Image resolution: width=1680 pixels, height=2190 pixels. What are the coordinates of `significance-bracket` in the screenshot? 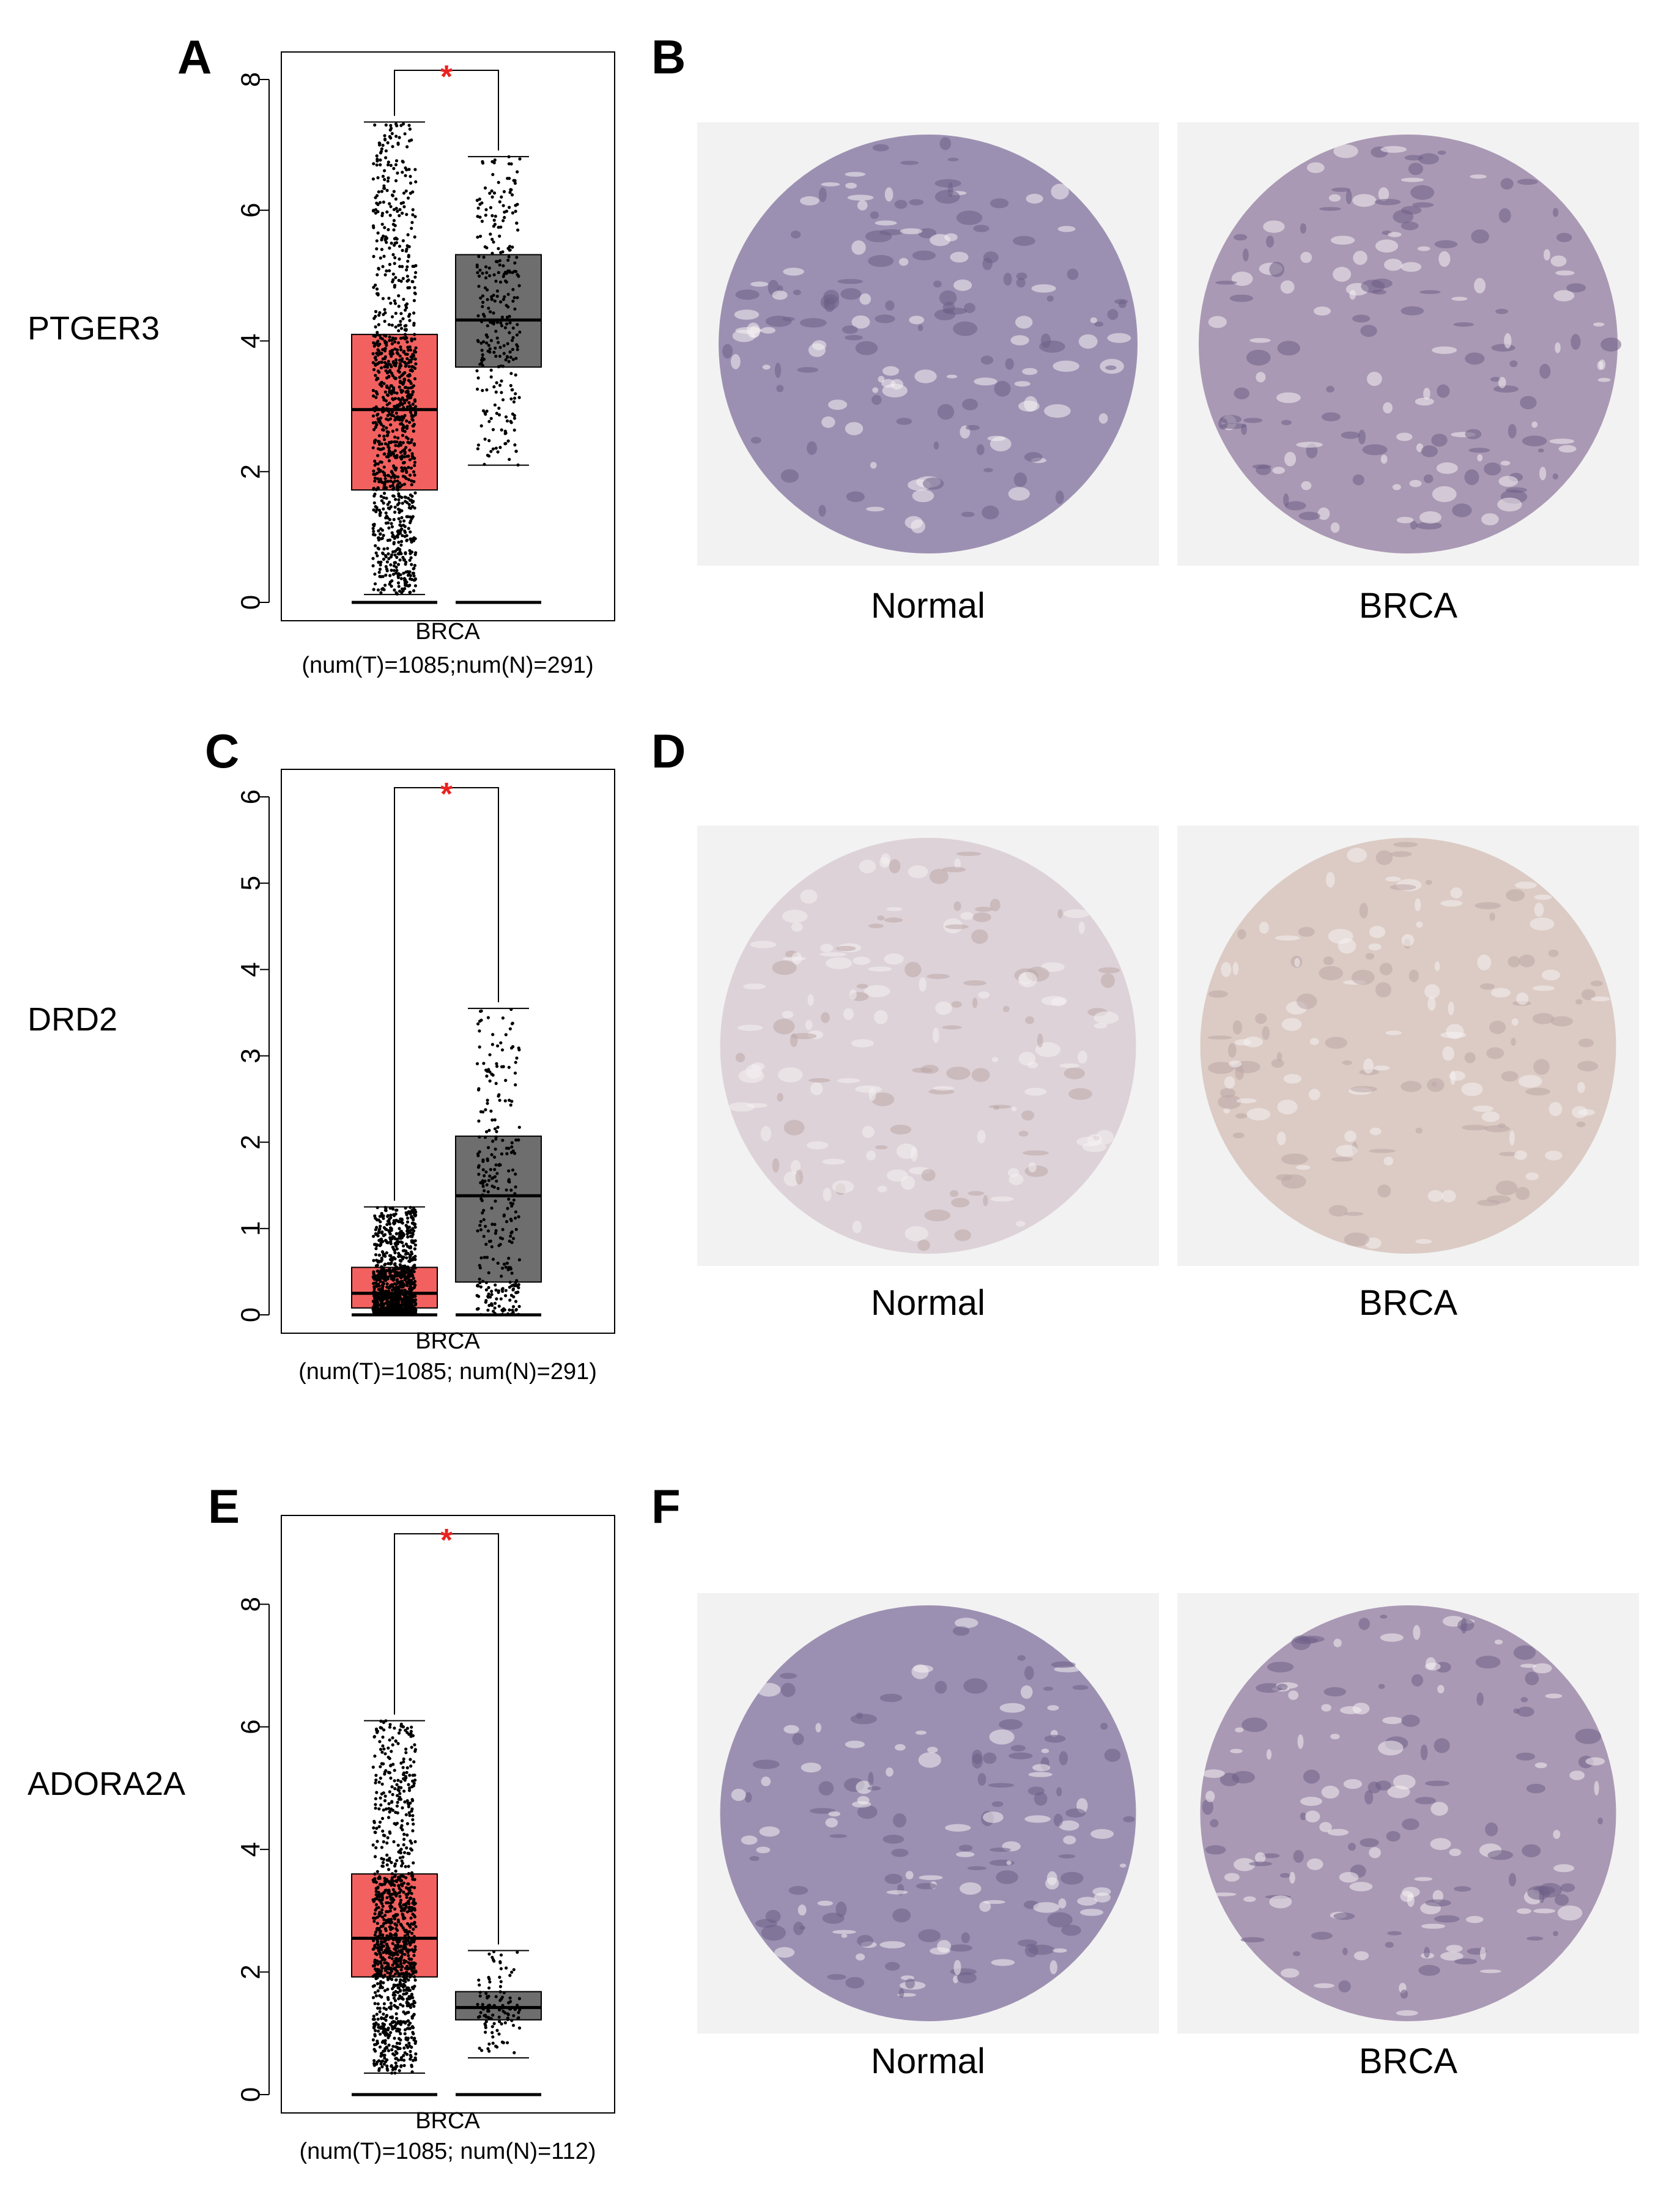 It's located at (446, 994).